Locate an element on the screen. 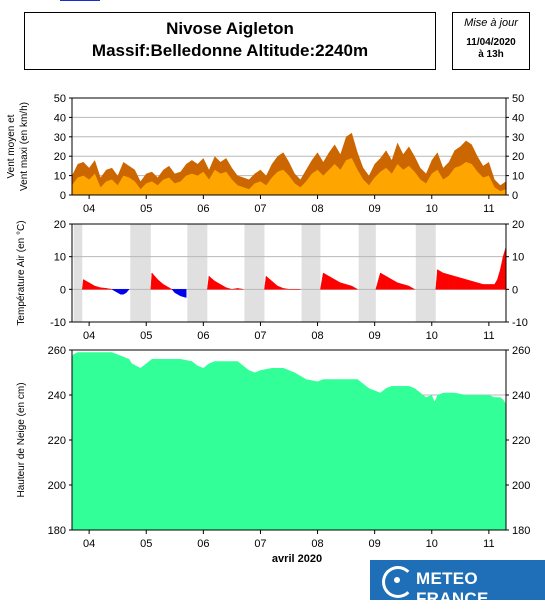 Image resolution: width=545 pixels, height=609 pixels. logo-swirl-icon is located at coordinates (398, 582).